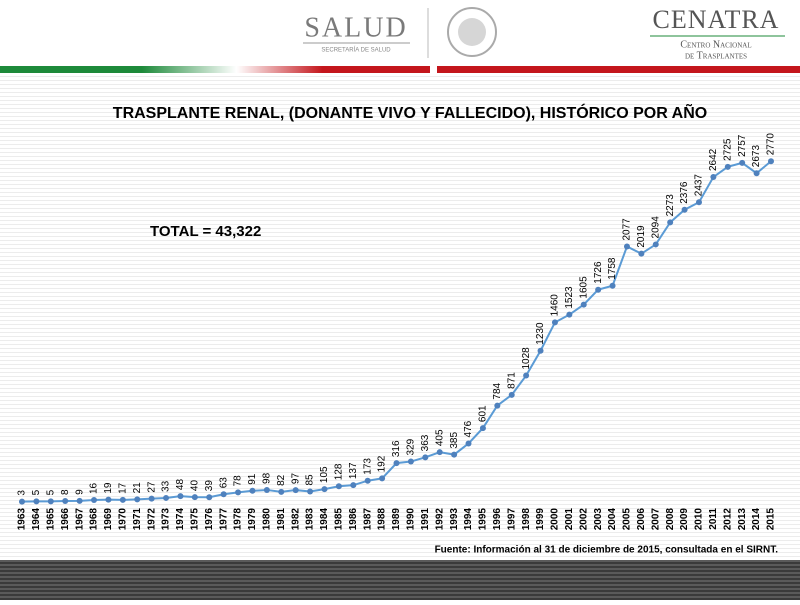 The width and height of the screenshot is (800, 605). Describe the element at coordinates (356, 50) in the screenshot. I see `logo-subtext: SECRETARÍA DE SALUD` at that location.